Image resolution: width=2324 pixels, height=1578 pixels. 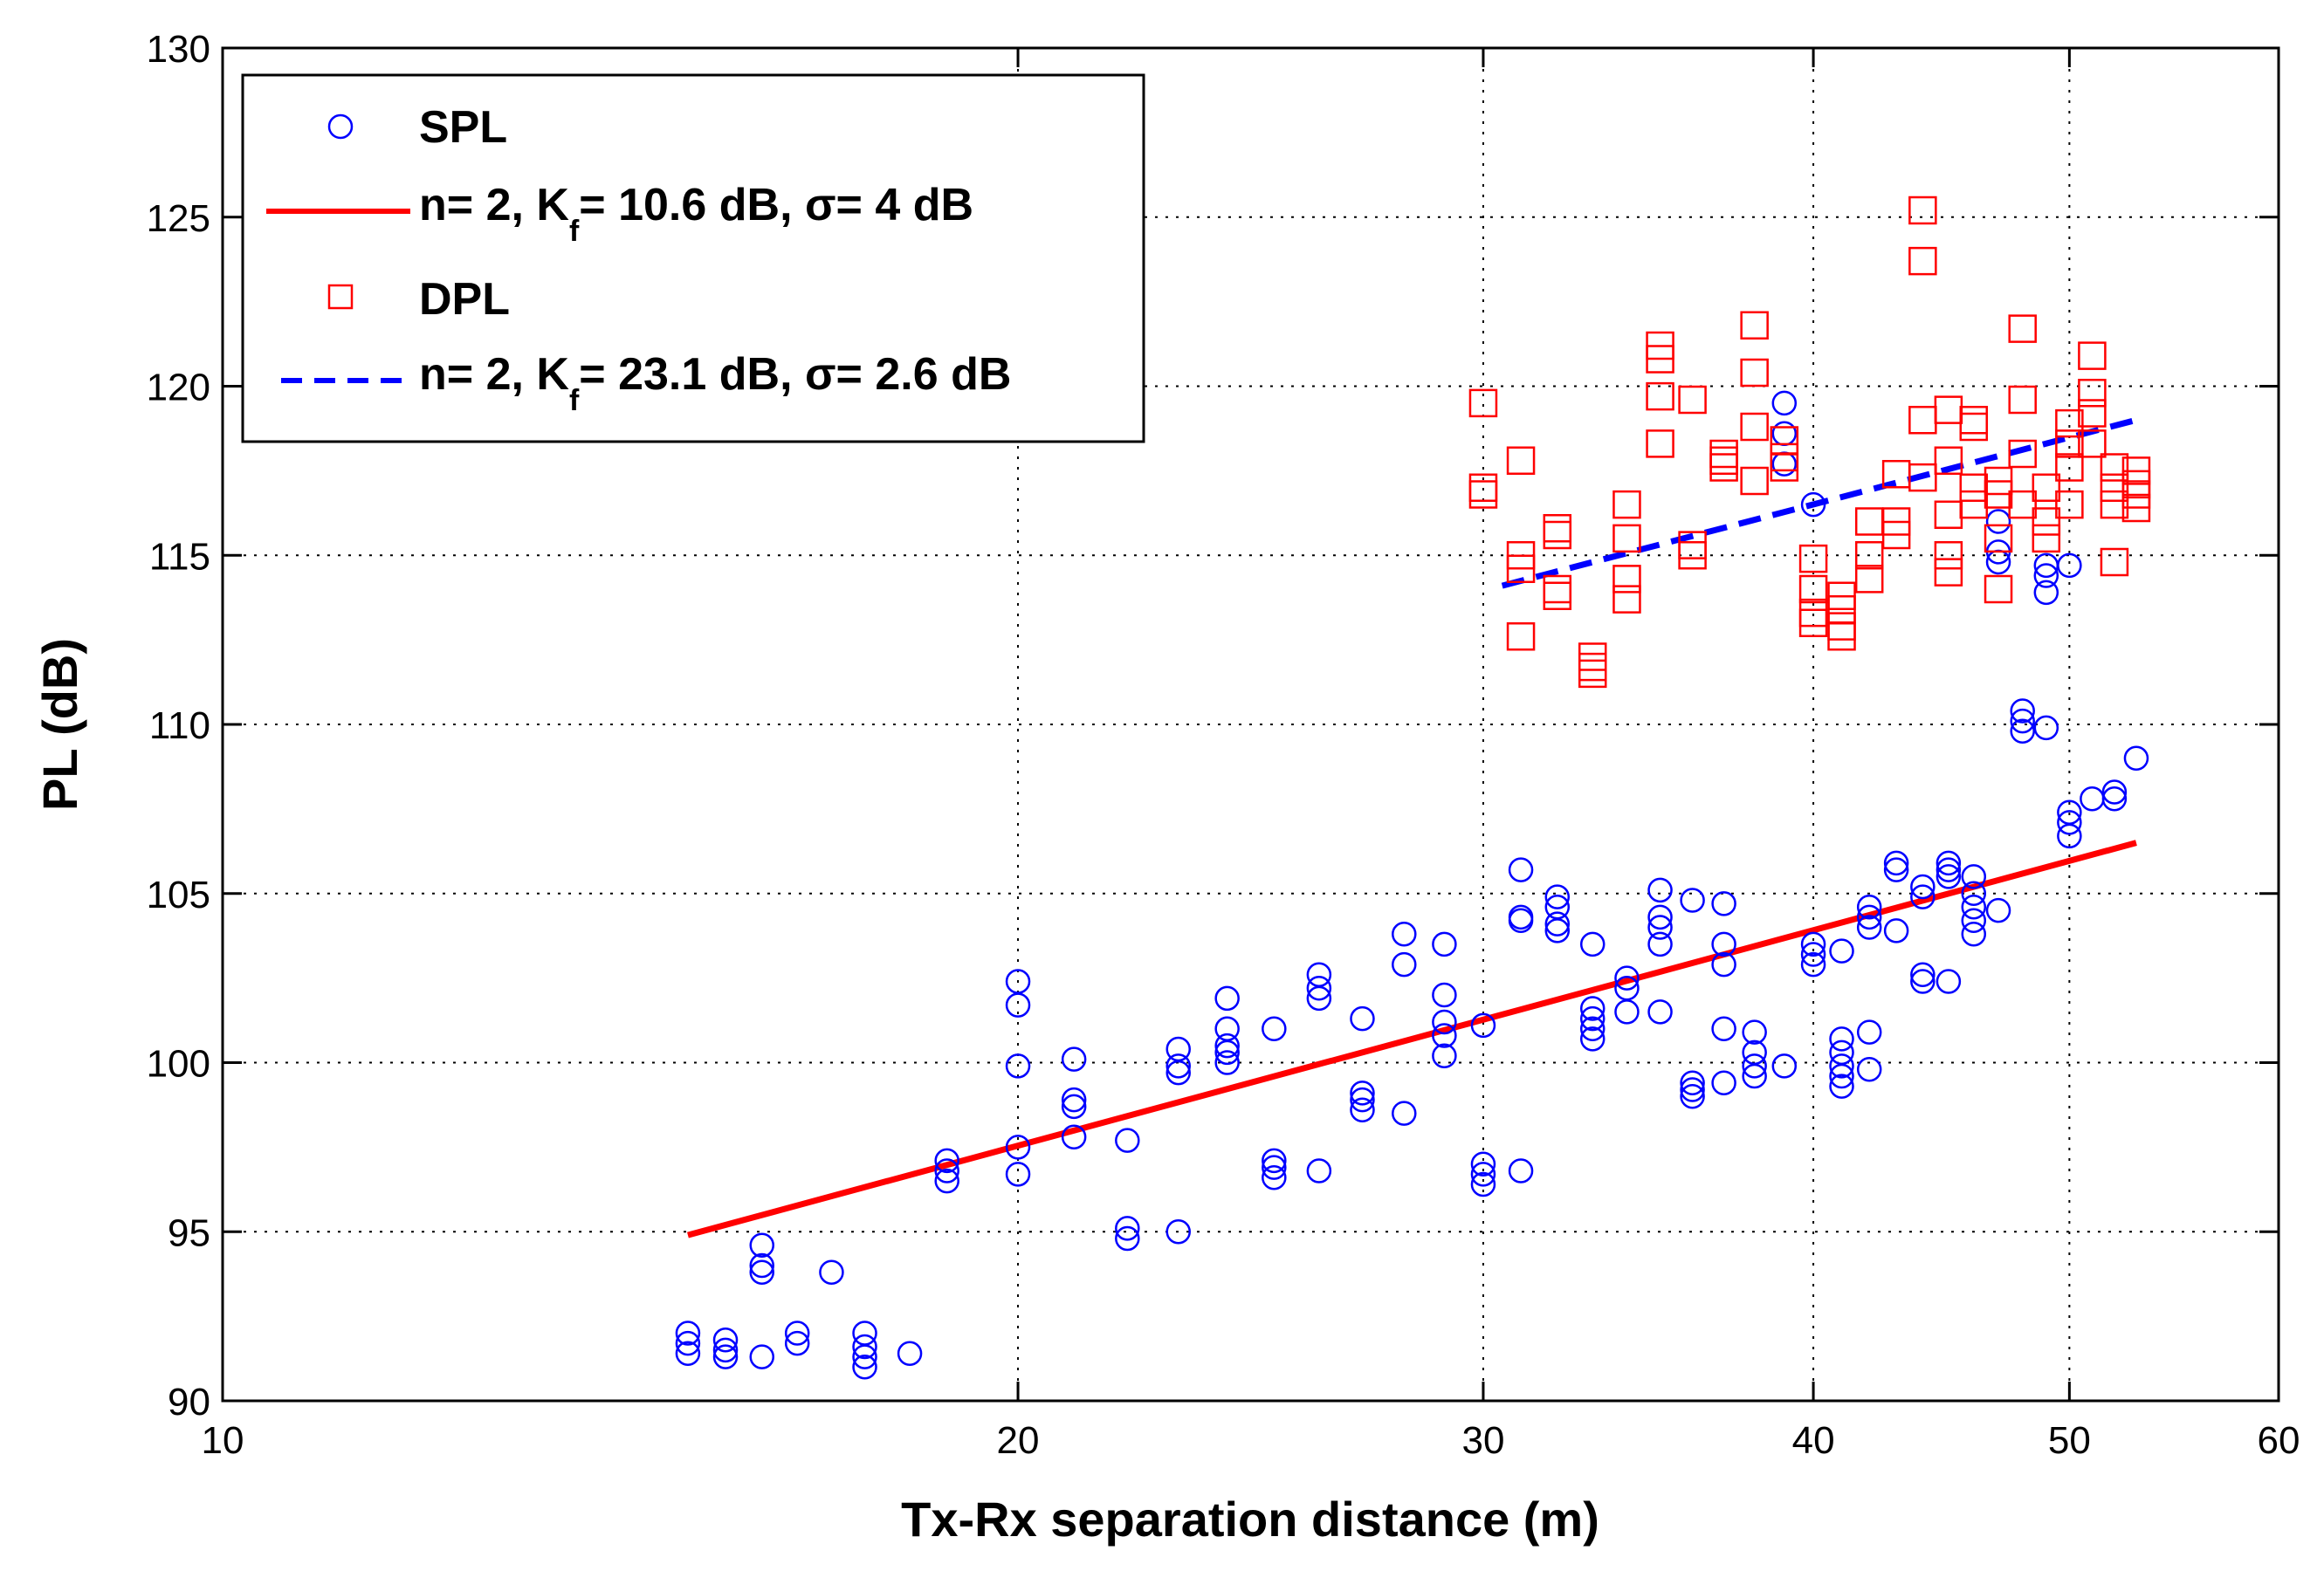 What do you see at coordinates (715, 383) in the screenshot?
I see `legend-dpl-fit-label: n= 2, Kf= 23.1 dB, σ= 2.6 dB` at bounding box center [715, 383].